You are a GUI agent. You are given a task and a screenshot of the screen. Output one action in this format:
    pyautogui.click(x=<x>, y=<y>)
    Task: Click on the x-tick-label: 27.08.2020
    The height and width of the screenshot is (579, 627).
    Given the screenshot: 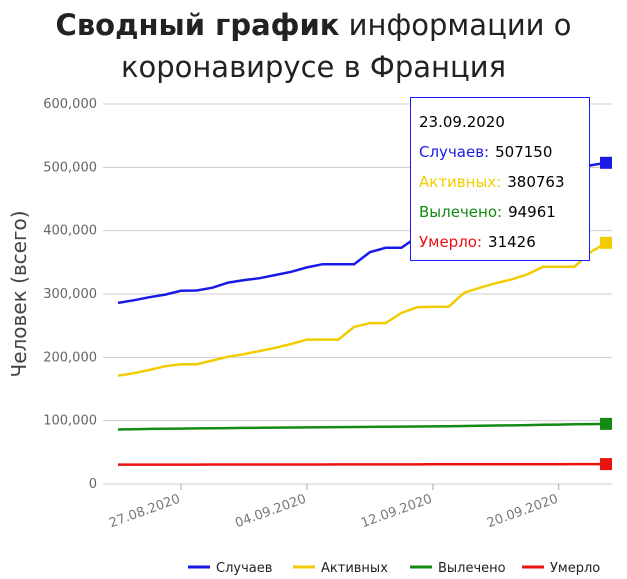 What is the action you would take?
    pyautogui.click(x=144, y=512)
    